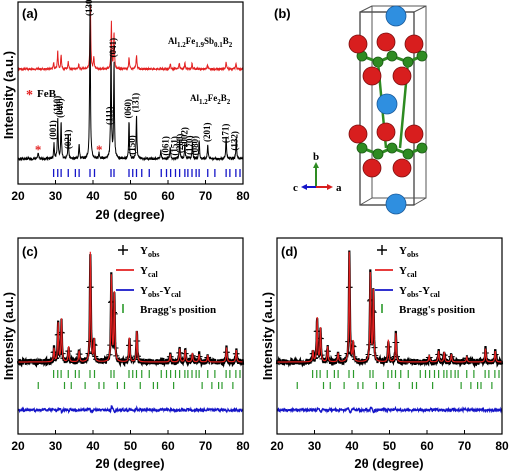 This screenshot has height=473, width=514. Describe the element at coordinates (132, 145) in the screenshot. I see `miller-index: (150)` at that location.